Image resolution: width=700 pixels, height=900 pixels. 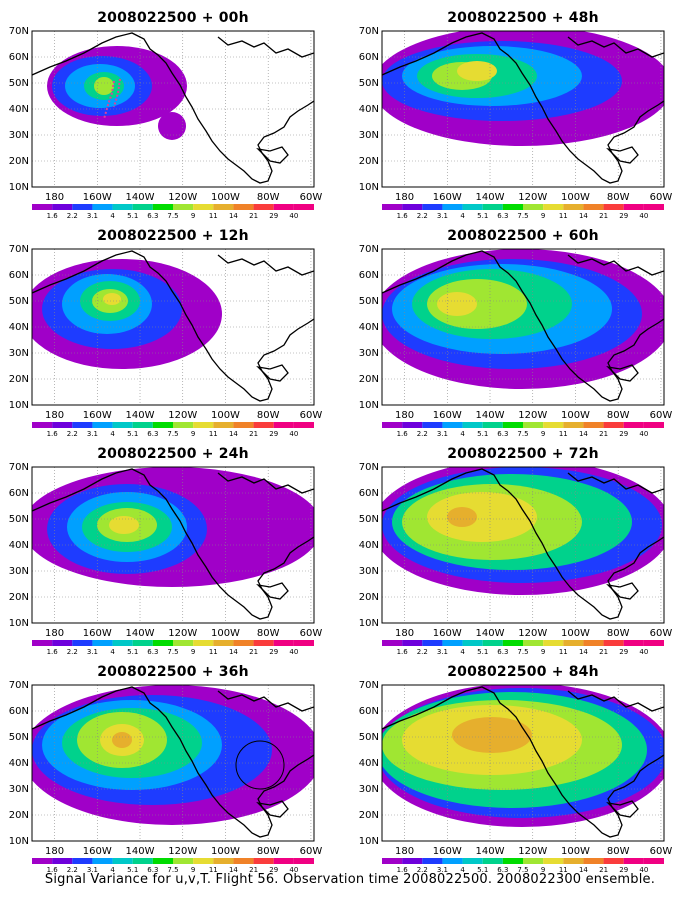 I want to click on flight-track, so click(x=112, y=99).